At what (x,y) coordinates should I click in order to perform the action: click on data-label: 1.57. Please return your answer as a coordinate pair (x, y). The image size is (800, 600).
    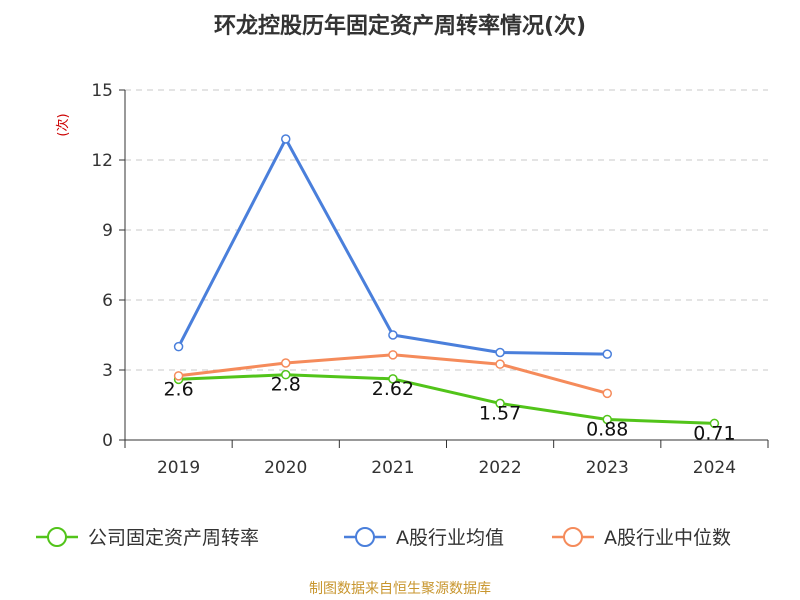
    Looking at the image, I should click on (500, 413).